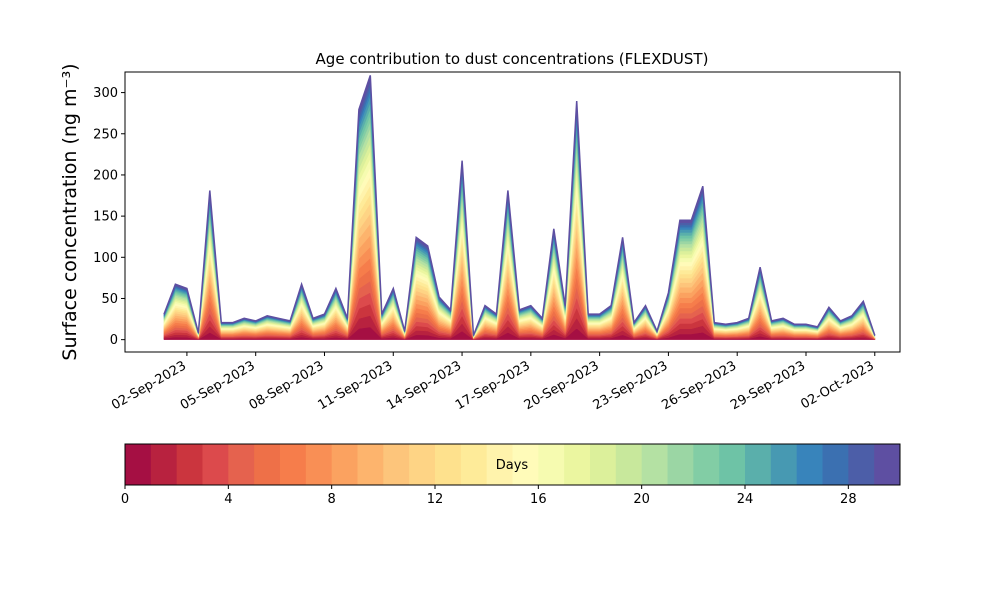 The width and height of the screenshot is (1000, 604). I want to click on y-tick-label: 300, so click(105, 93).